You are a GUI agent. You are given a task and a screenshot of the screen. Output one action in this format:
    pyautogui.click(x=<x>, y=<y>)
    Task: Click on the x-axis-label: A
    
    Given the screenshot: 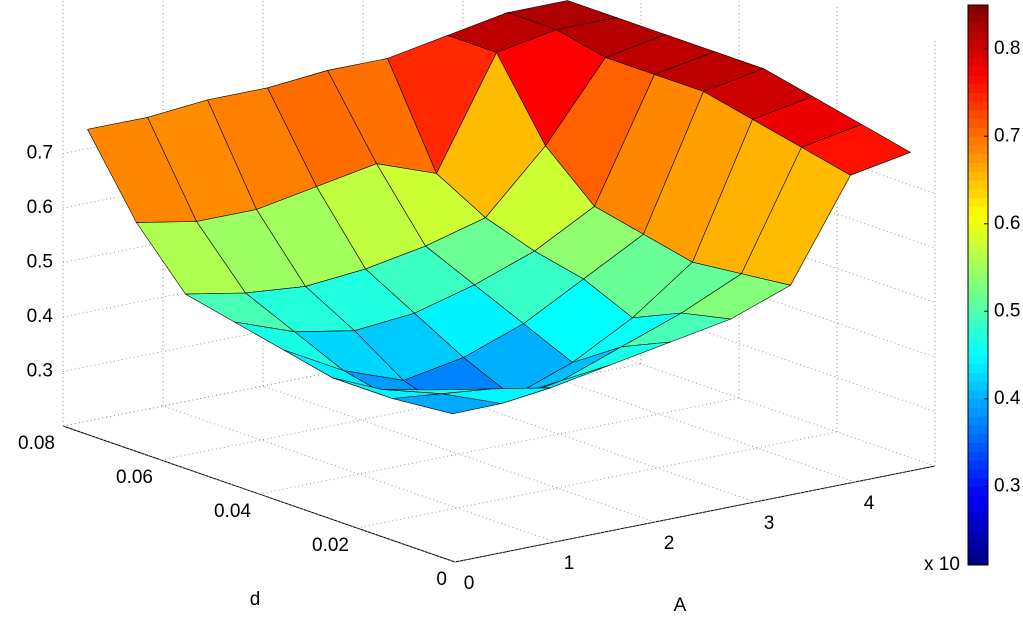 What is the action you would take?
    pyautogui.click(x=680, y=605)
    